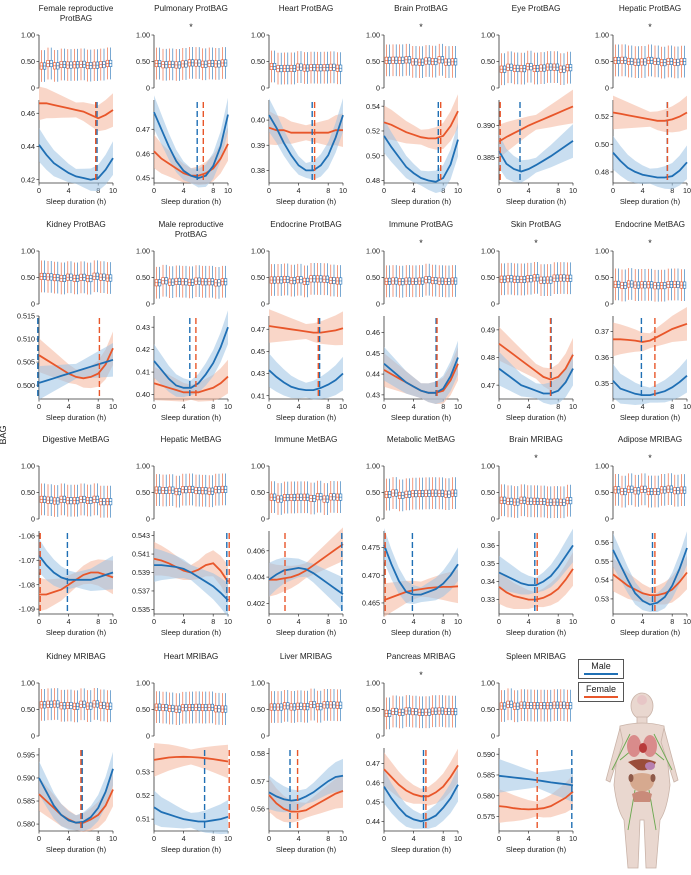 The width and height of the screenshot is (691, 875). What do you see at coordinates (536, 439) in the screenshot?
I see `panel-title: Brain MRIBAG` at bounding box center [536, 439].